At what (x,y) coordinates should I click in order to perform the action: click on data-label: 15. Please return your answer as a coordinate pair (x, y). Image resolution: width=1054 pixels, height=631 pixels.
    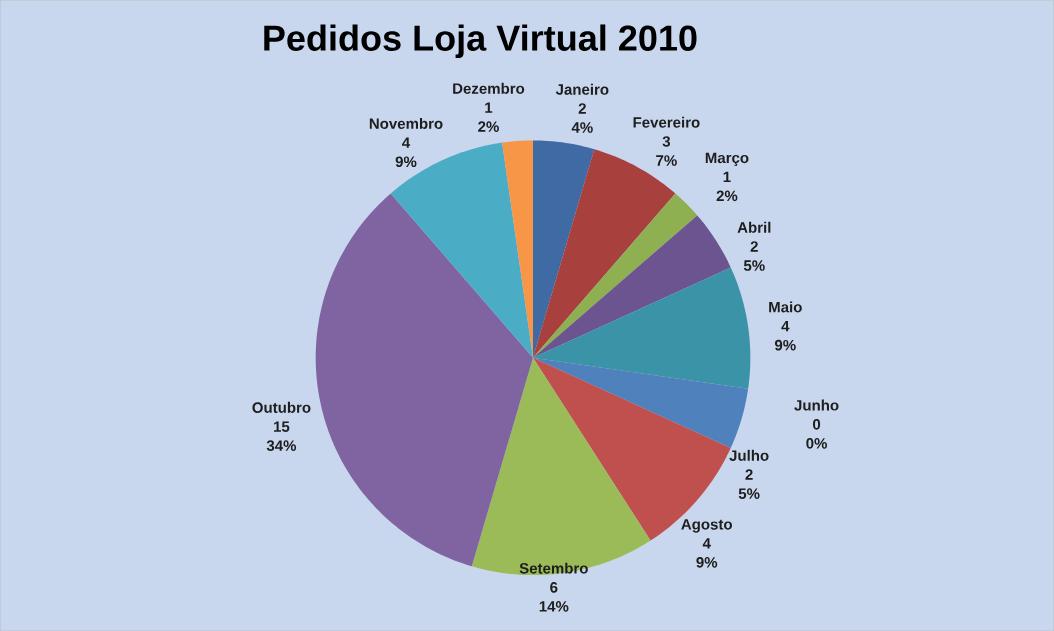
    Looking at the image, I should click on (282, 426).